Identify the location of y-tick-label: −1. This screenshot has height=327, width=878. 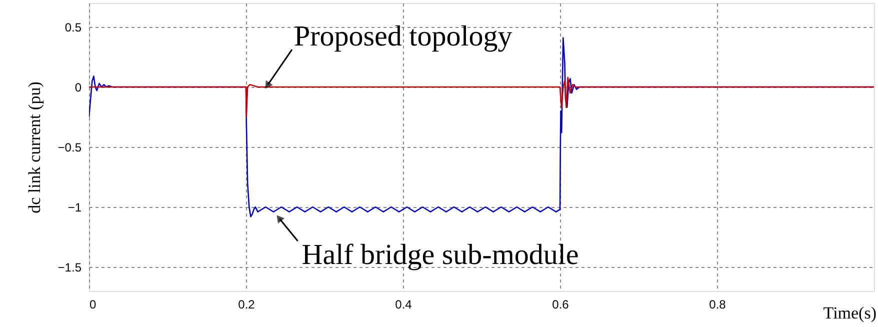
(75, 207).